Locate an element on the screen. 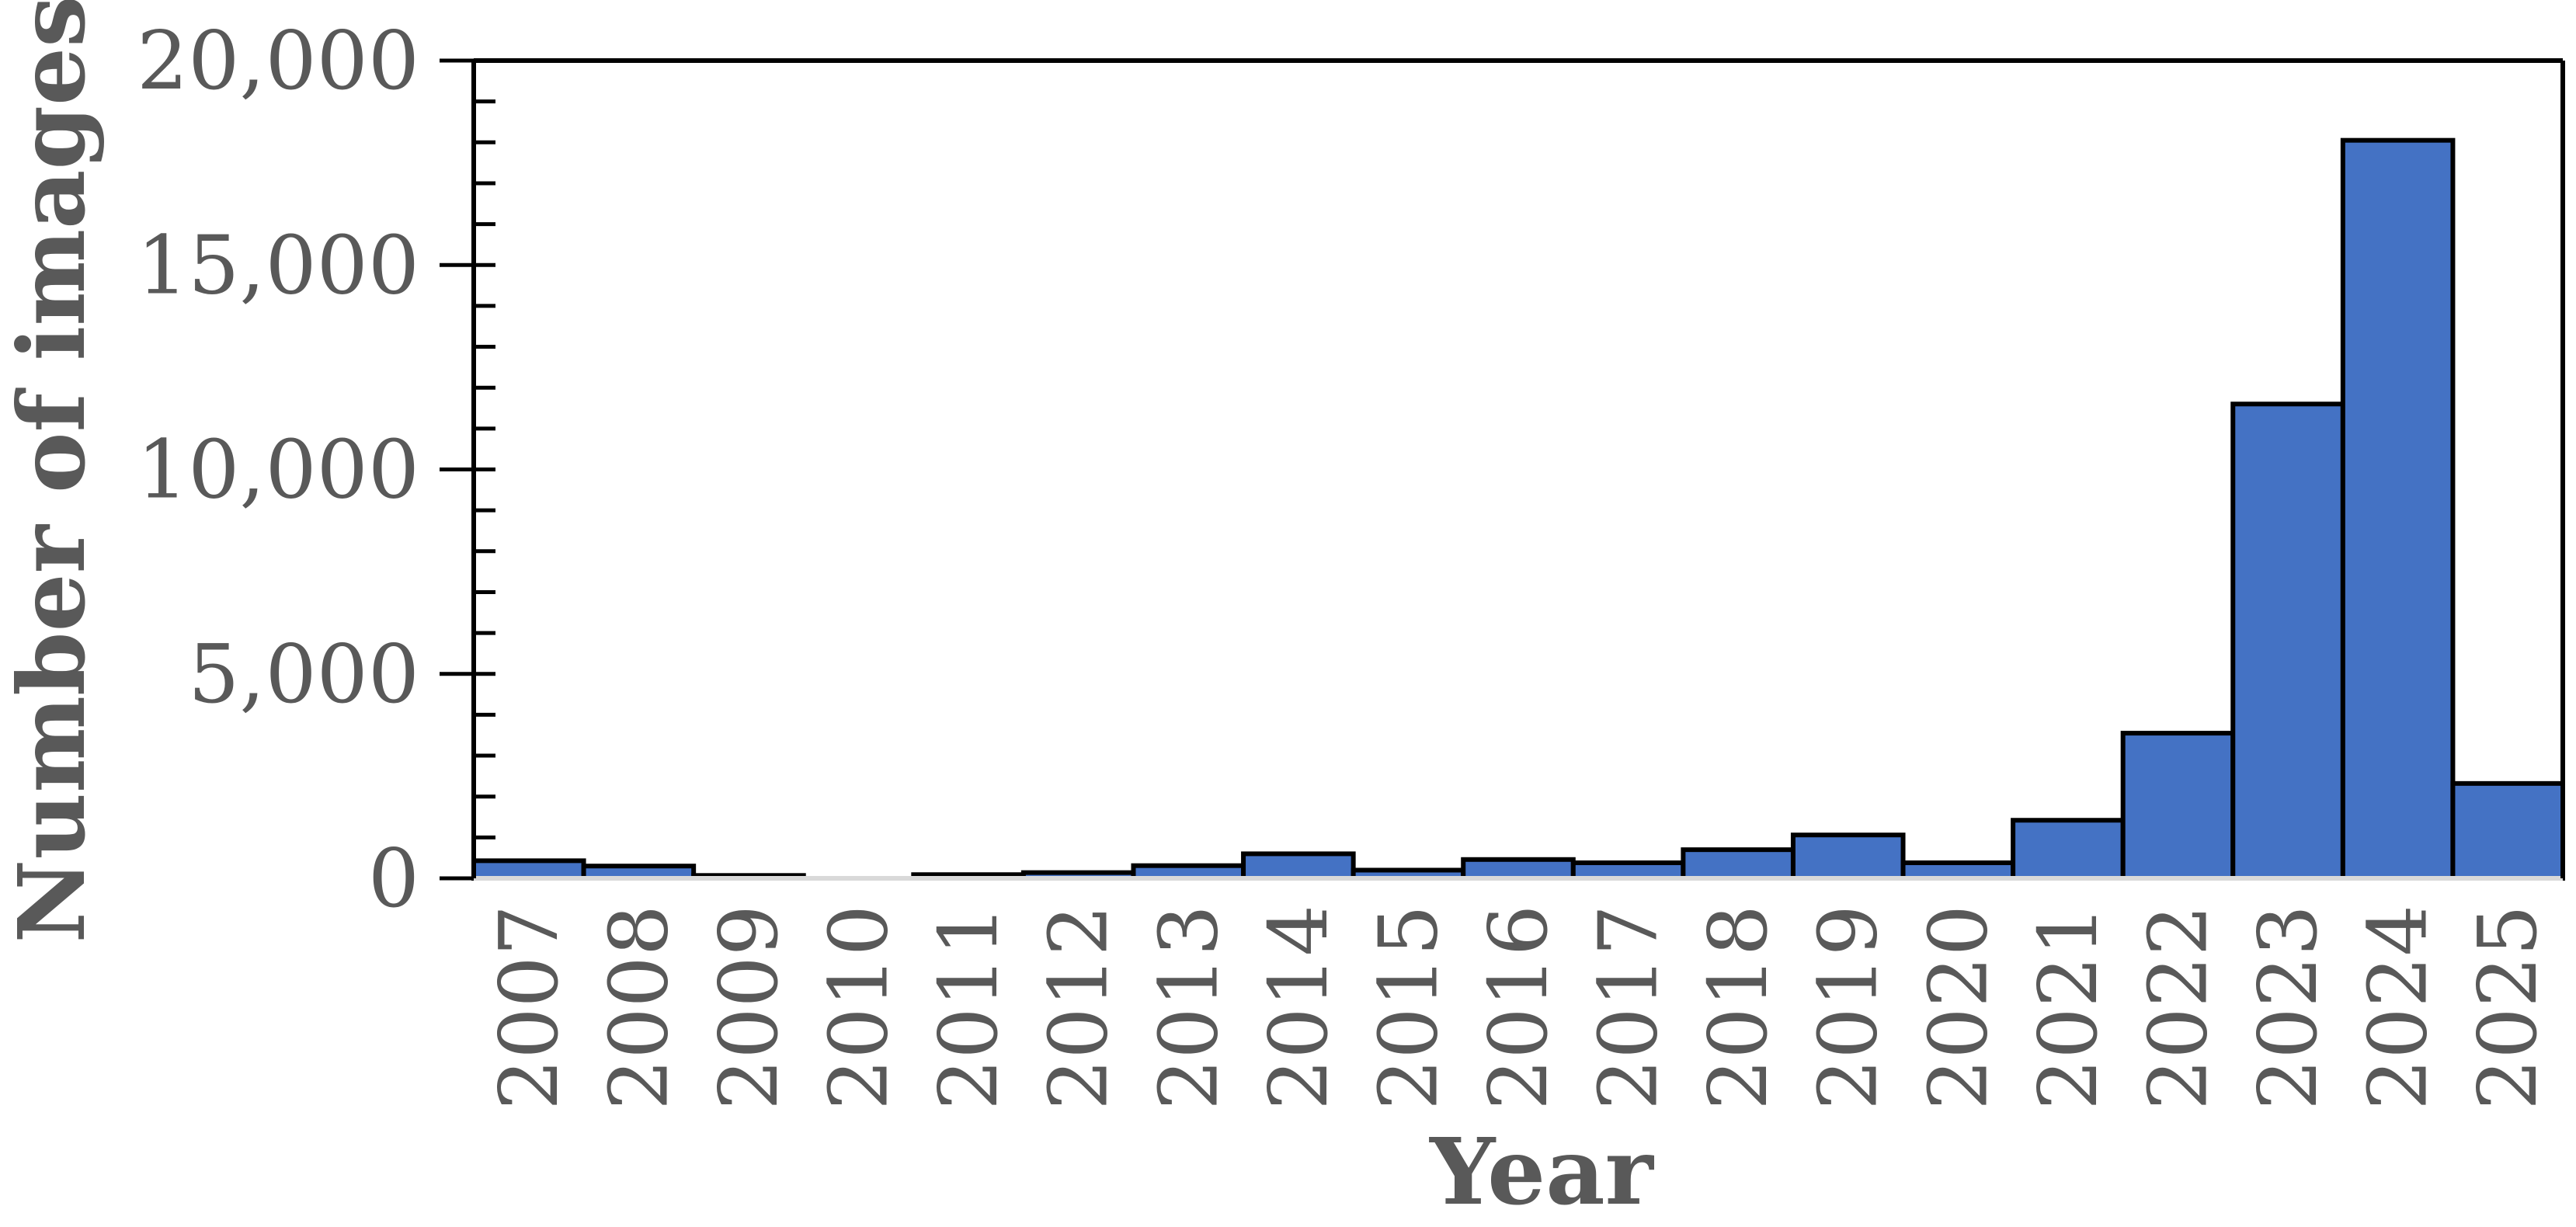 The width and height of the screenshot is (2576, 1227). y-tick-label: 10,000 is located at coordinates (278, 469).